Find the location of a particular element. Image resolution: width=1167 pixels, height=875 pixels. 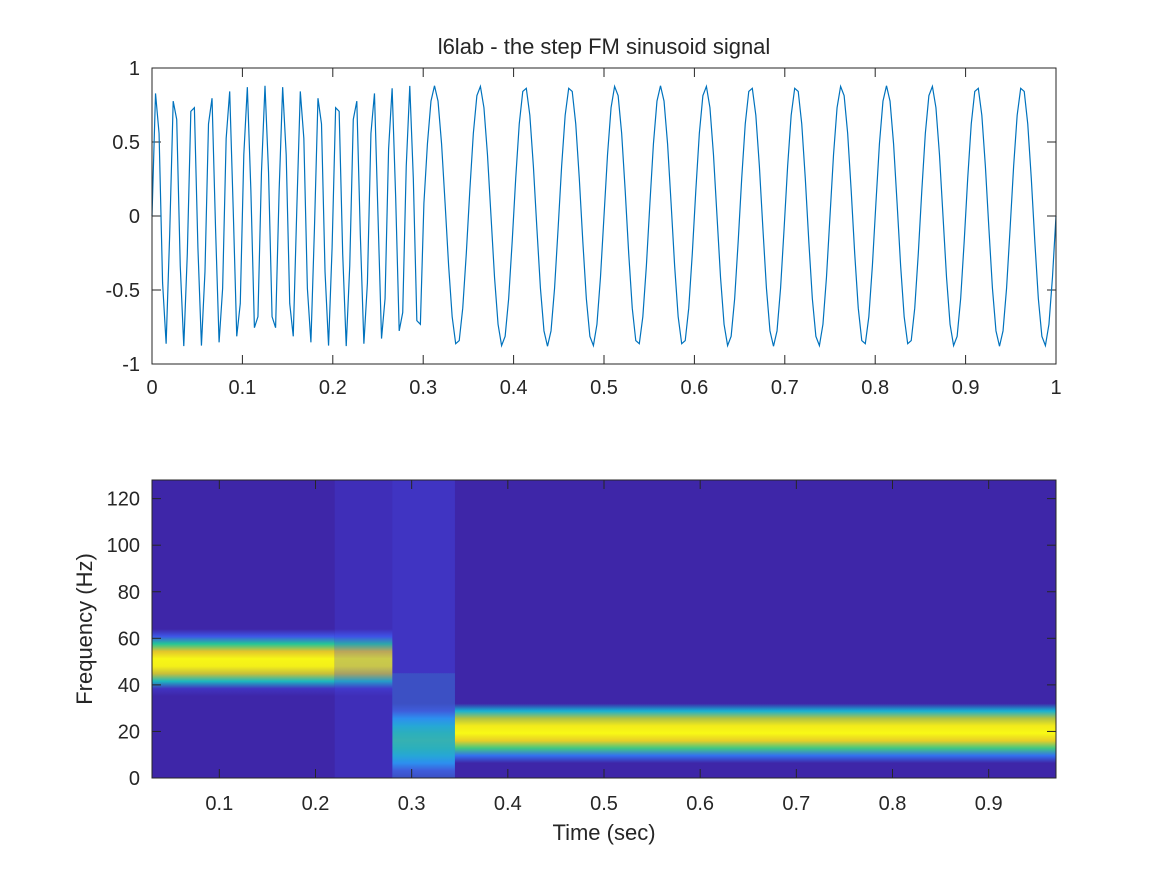

signal-y-tick-label: 1 is located at coordinates (134, 69).